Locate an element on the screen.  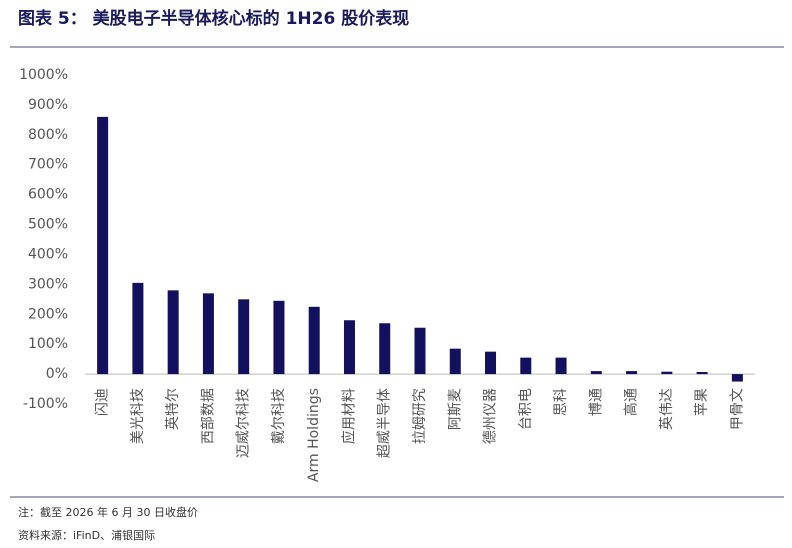
x-tick-label: 闪迪 is located at coordinates (103, 402).